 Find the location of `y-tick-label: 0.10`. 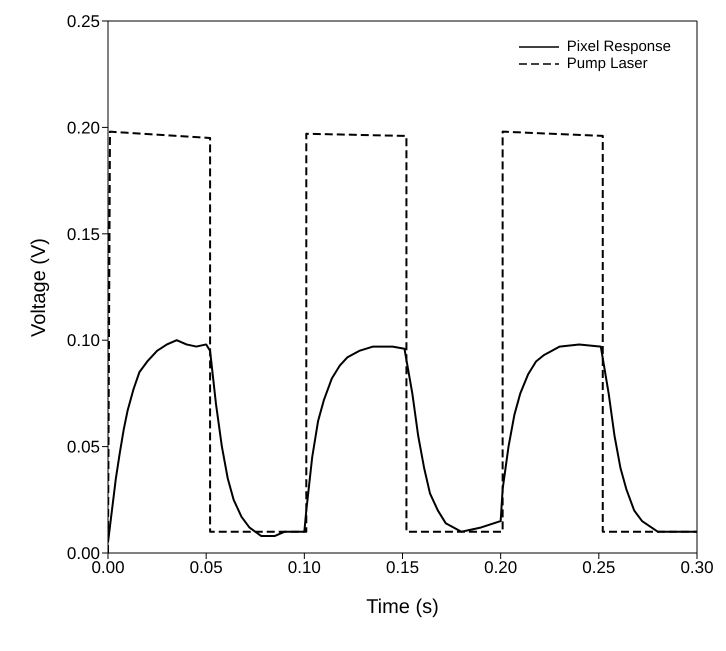

y-tick-label: 0.10 is located at coordinates (83, 340).